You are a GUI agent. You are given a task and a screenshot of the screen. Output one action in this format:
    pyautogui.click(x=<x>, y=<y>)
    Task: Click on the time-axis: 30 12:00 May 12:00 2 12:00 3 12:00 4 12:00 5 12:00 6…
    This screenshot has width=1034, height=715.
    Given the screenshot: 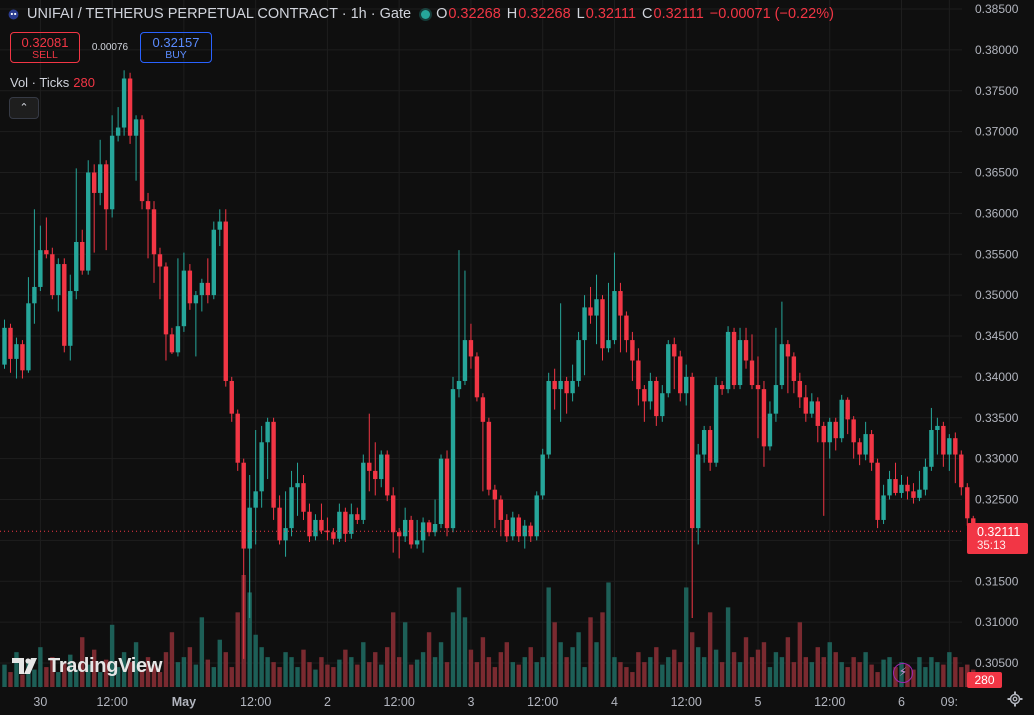 What is the action you would take?
    pyautogui.click(x=495, y=702)
    